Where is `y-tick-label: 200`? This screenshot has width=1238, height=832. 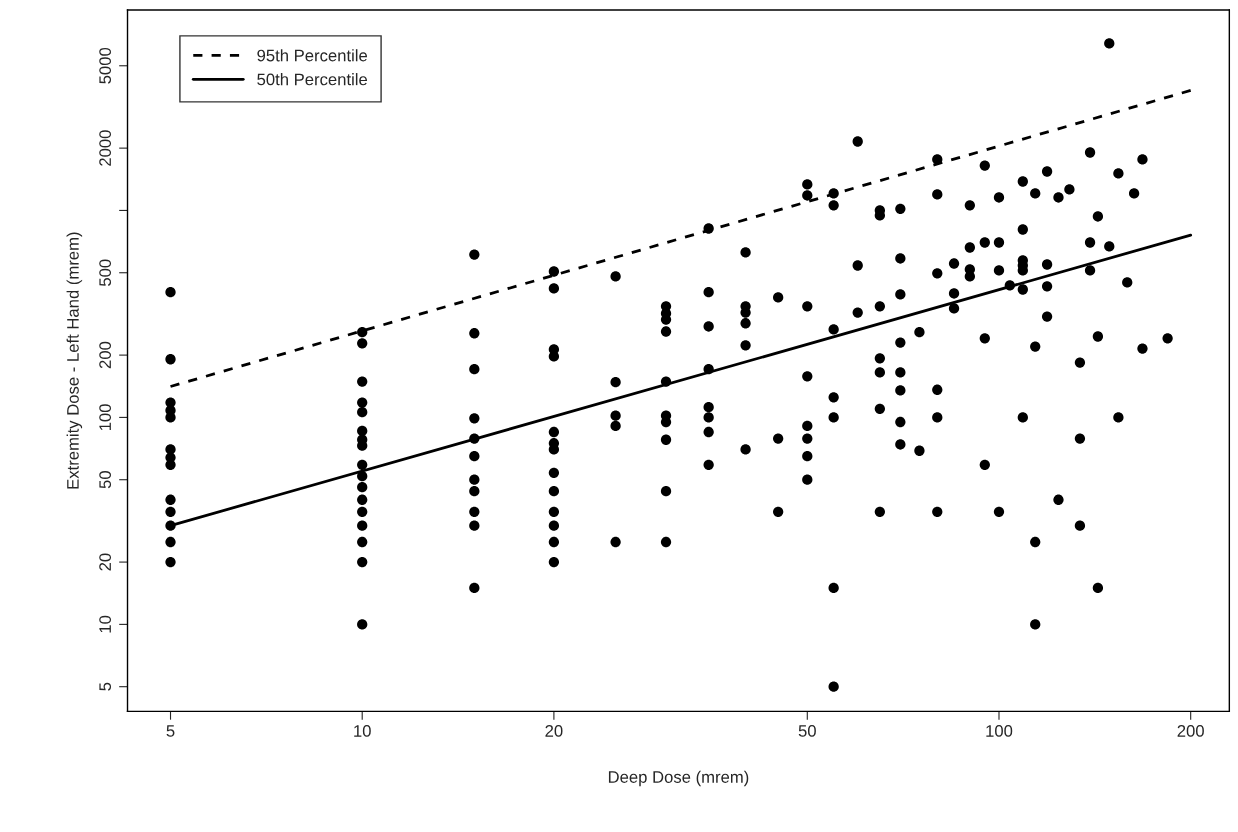 y-tick-label: 200 is located at coordinates (105, 355).